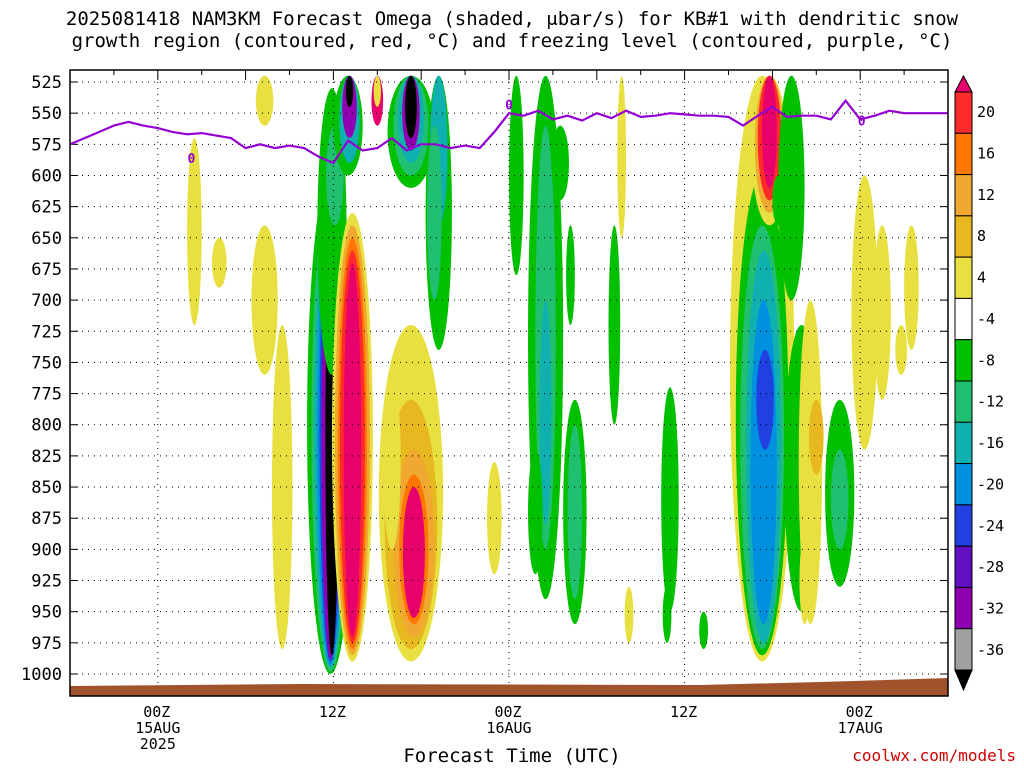 Image resolution: width=1024 pixels, height=768 pixels. Describe the element at coordinates (512, 756) in the screenshot. I see `x-axis-label: Forecast Time (UTC)` at that location.